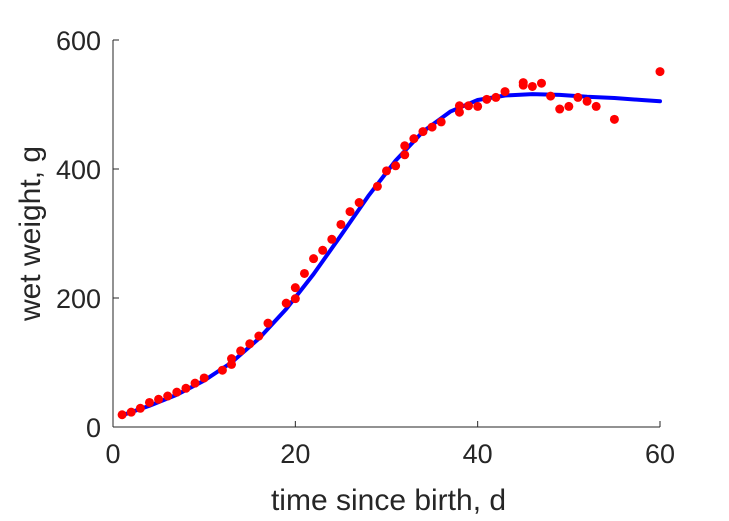 The image size is (729, 521). I want to click on y-tick-label: 200, so click(78, 299).